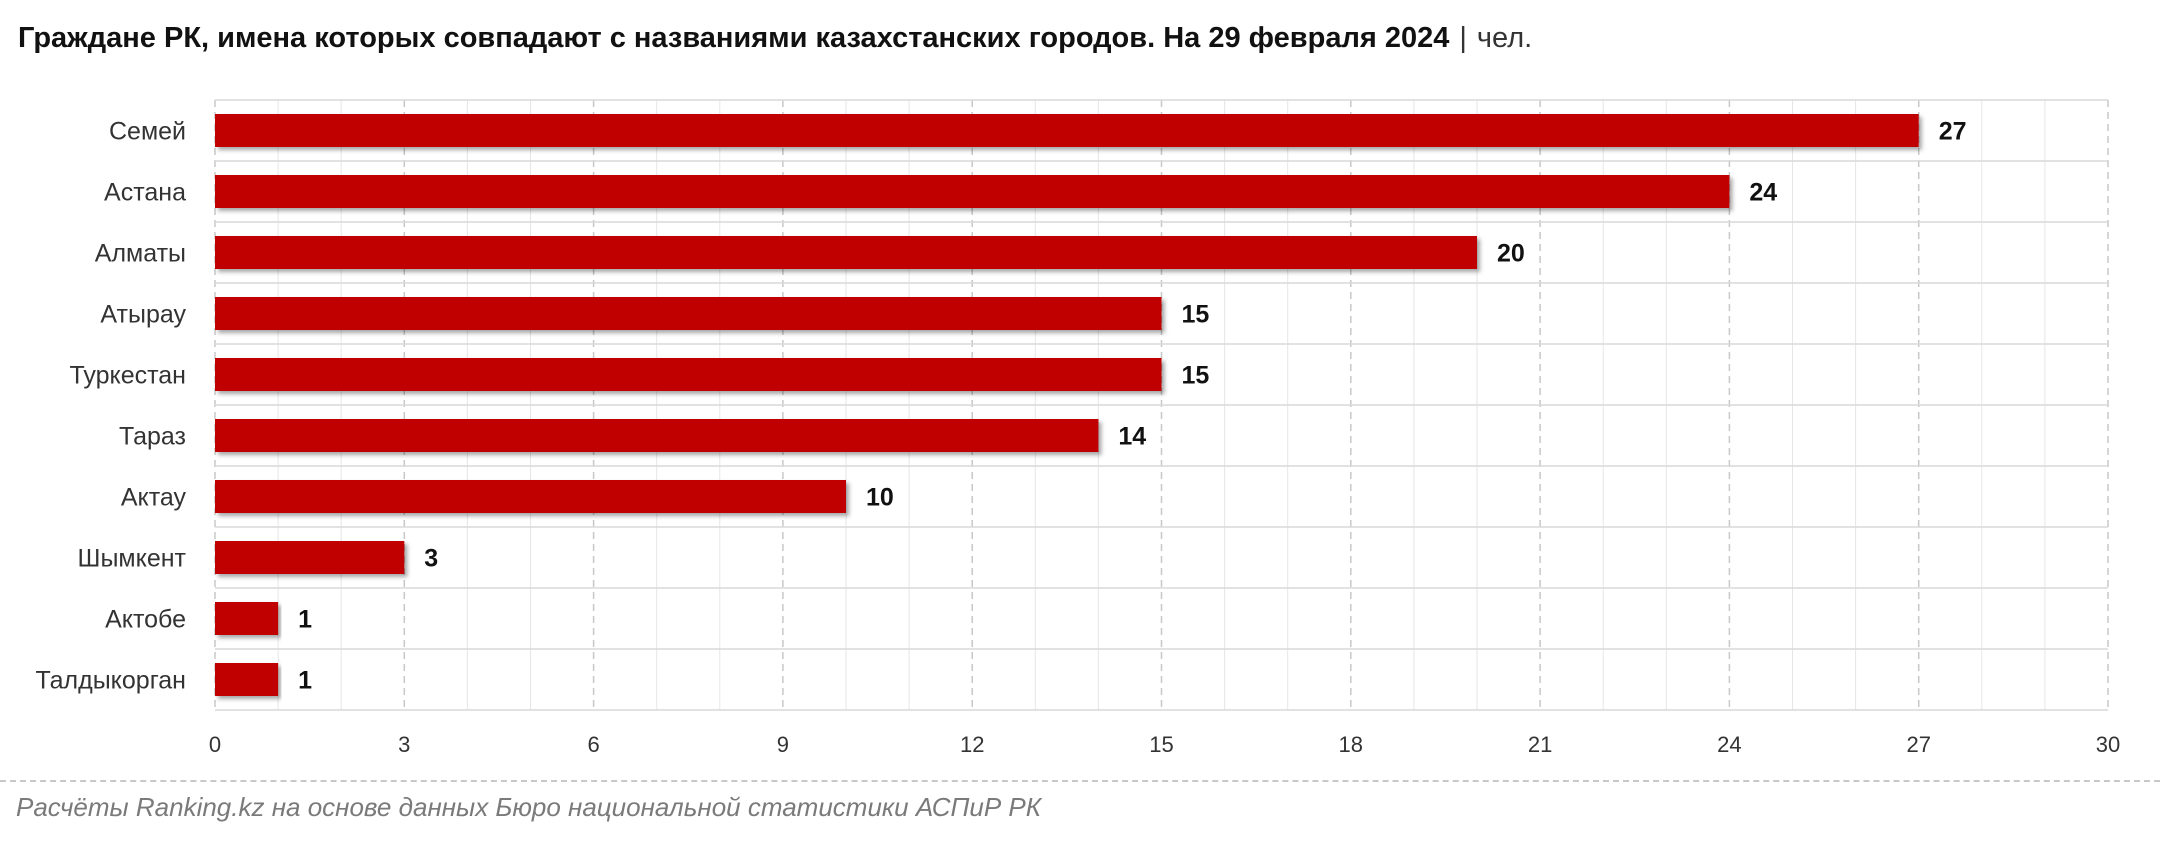 The image size is (2160, 845). I want to click on footer-divider, so click(1080, 781).